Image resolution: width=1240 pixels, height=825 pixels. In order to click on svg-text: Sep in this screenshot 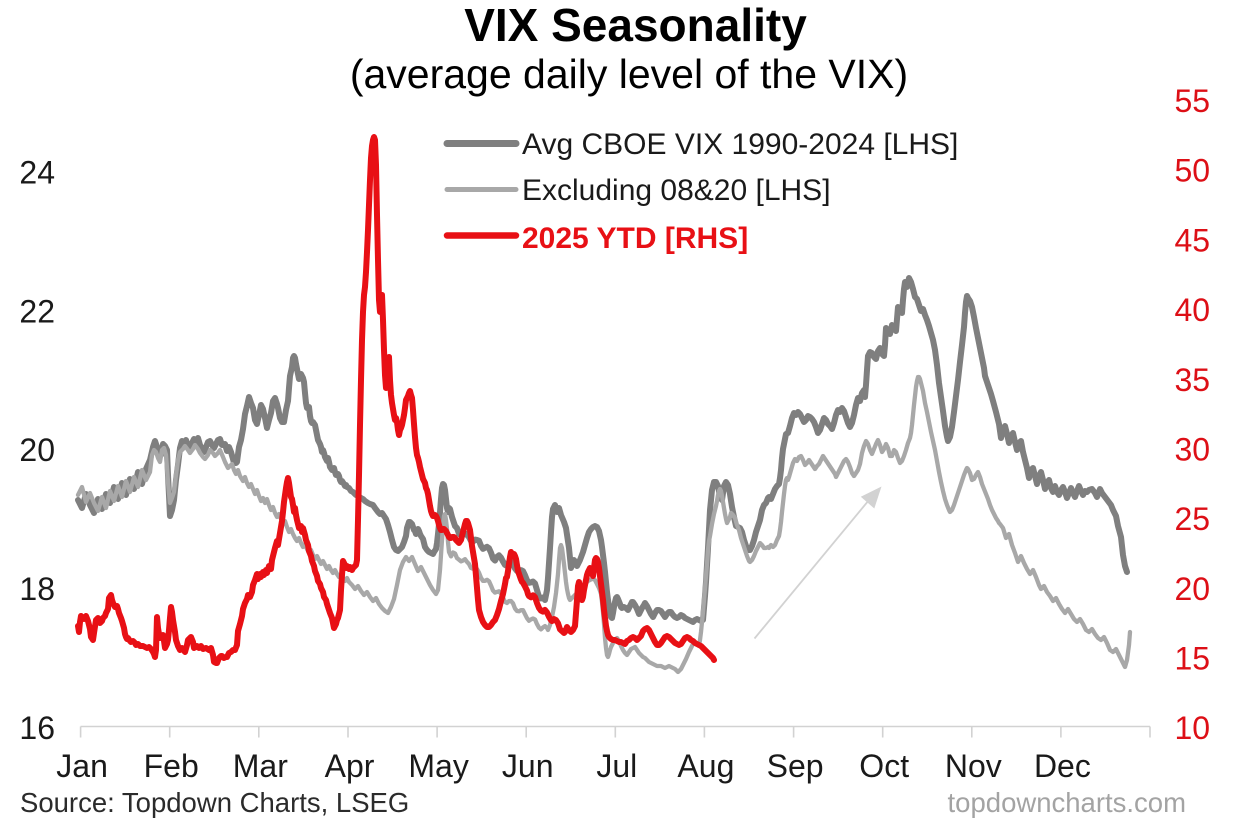, I will do `click(795, 766)`.